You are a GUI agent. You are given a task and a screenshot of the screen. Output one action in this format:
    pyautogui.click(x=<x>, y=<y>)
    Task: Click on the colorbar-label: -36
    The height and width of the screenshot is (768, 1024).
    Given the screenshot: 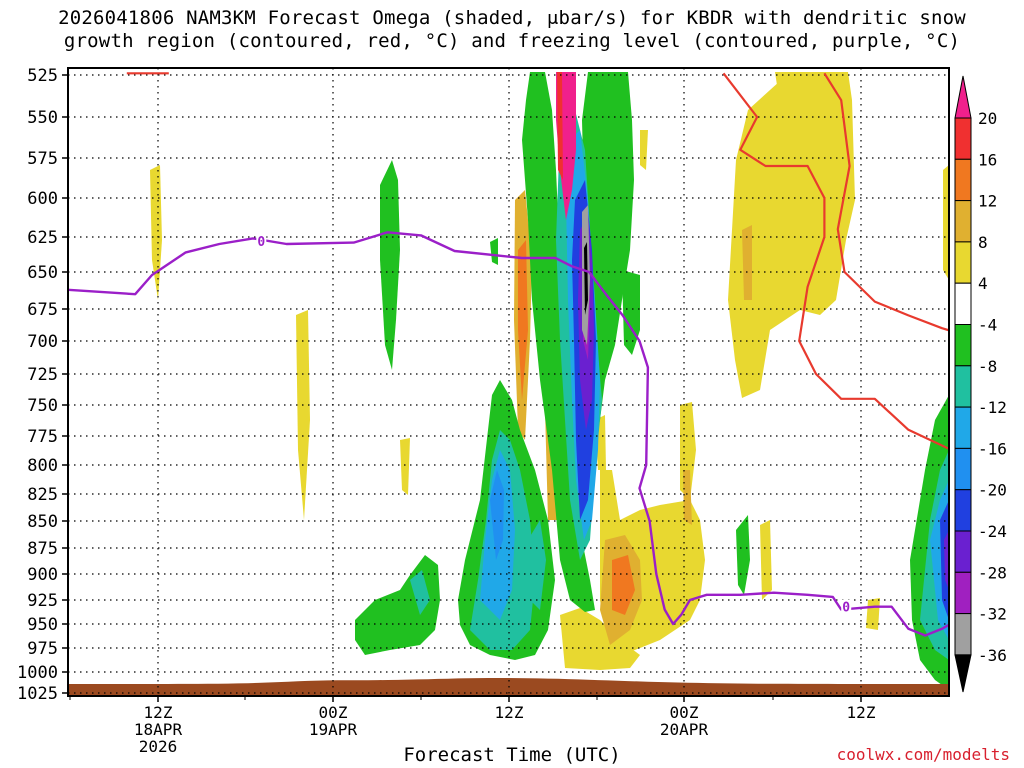 What is the action you would take?
    pyautogui.click(x=992, y=655)
    